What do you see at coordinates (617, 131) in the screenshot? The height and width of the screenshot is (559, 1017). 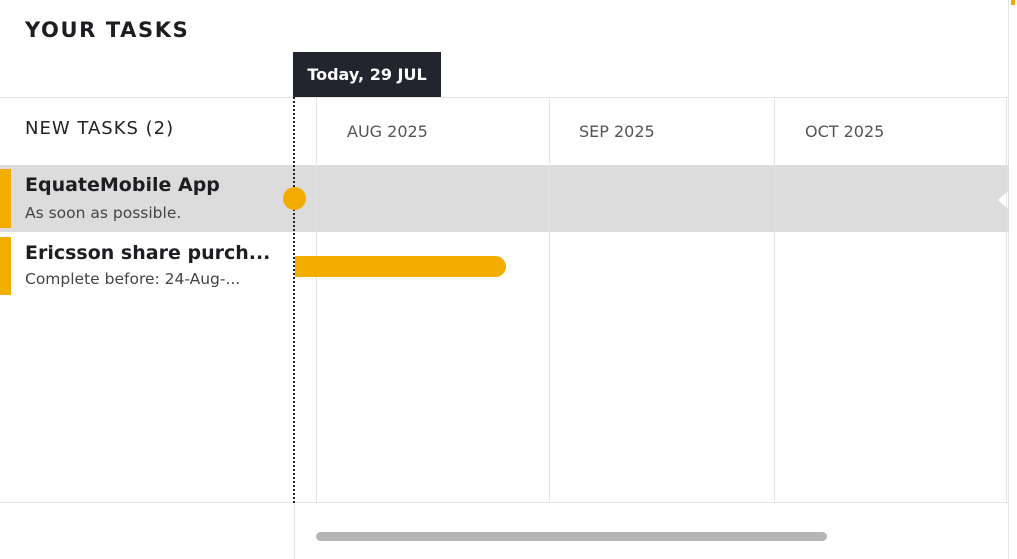 I see `month-label-sep: SEP 2025` at bounding box center [617, 131].